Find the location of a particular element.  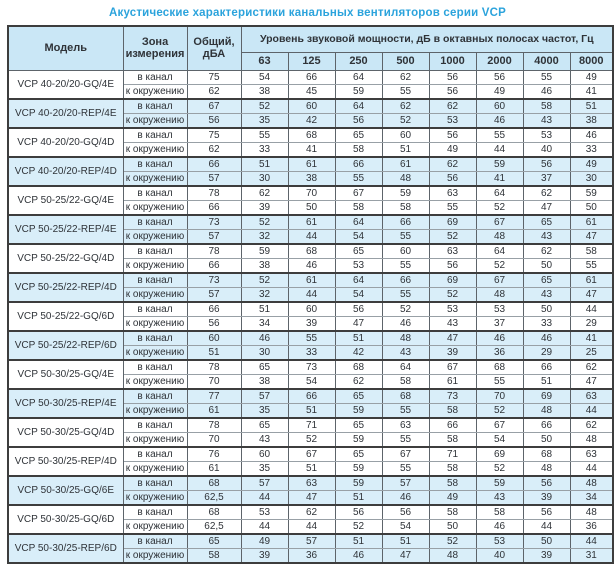

model-name: VCP 50-25/22-REP/4E is located at coordinates (65, 228).